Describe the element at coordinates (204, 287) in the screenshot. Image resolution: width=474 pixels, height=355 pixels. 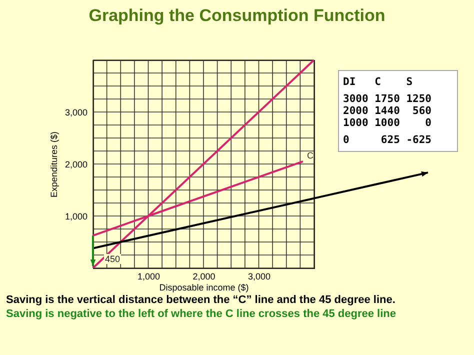
I see `x-axis-title: Disposable income ($)` at that location.